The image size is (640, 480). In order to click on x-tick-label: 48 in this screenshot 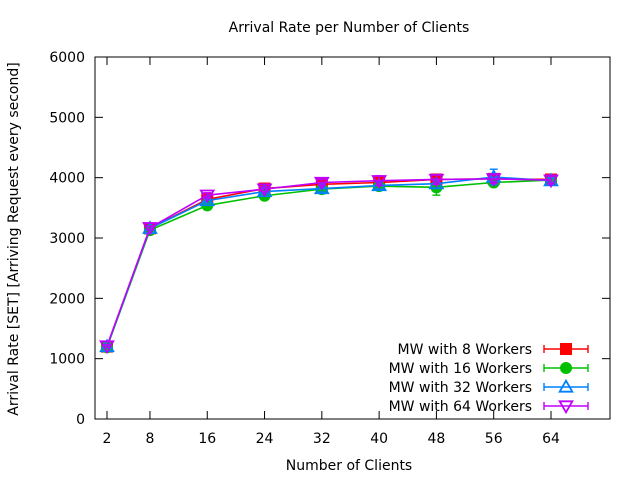, I will do `click(437, 439)`.